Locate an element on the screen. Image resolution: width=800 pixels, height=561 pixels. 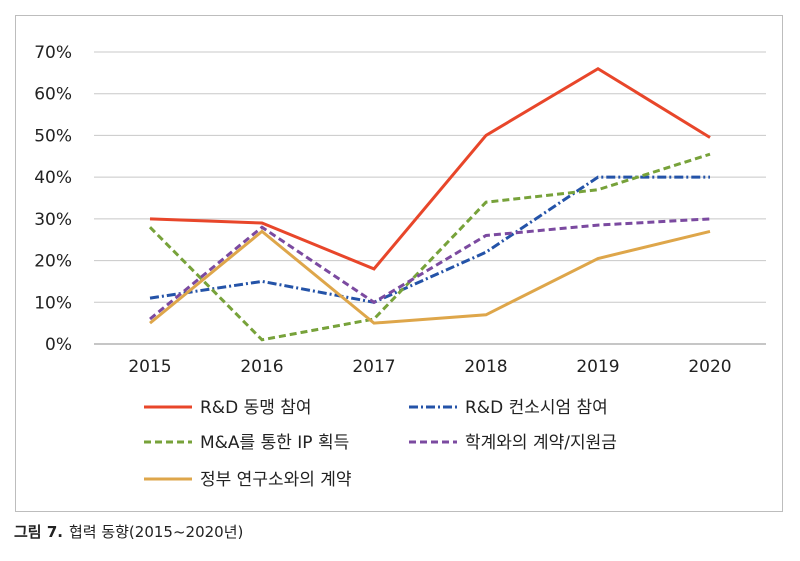
y-tick-label: 10% is located at coordinates (53, 303).